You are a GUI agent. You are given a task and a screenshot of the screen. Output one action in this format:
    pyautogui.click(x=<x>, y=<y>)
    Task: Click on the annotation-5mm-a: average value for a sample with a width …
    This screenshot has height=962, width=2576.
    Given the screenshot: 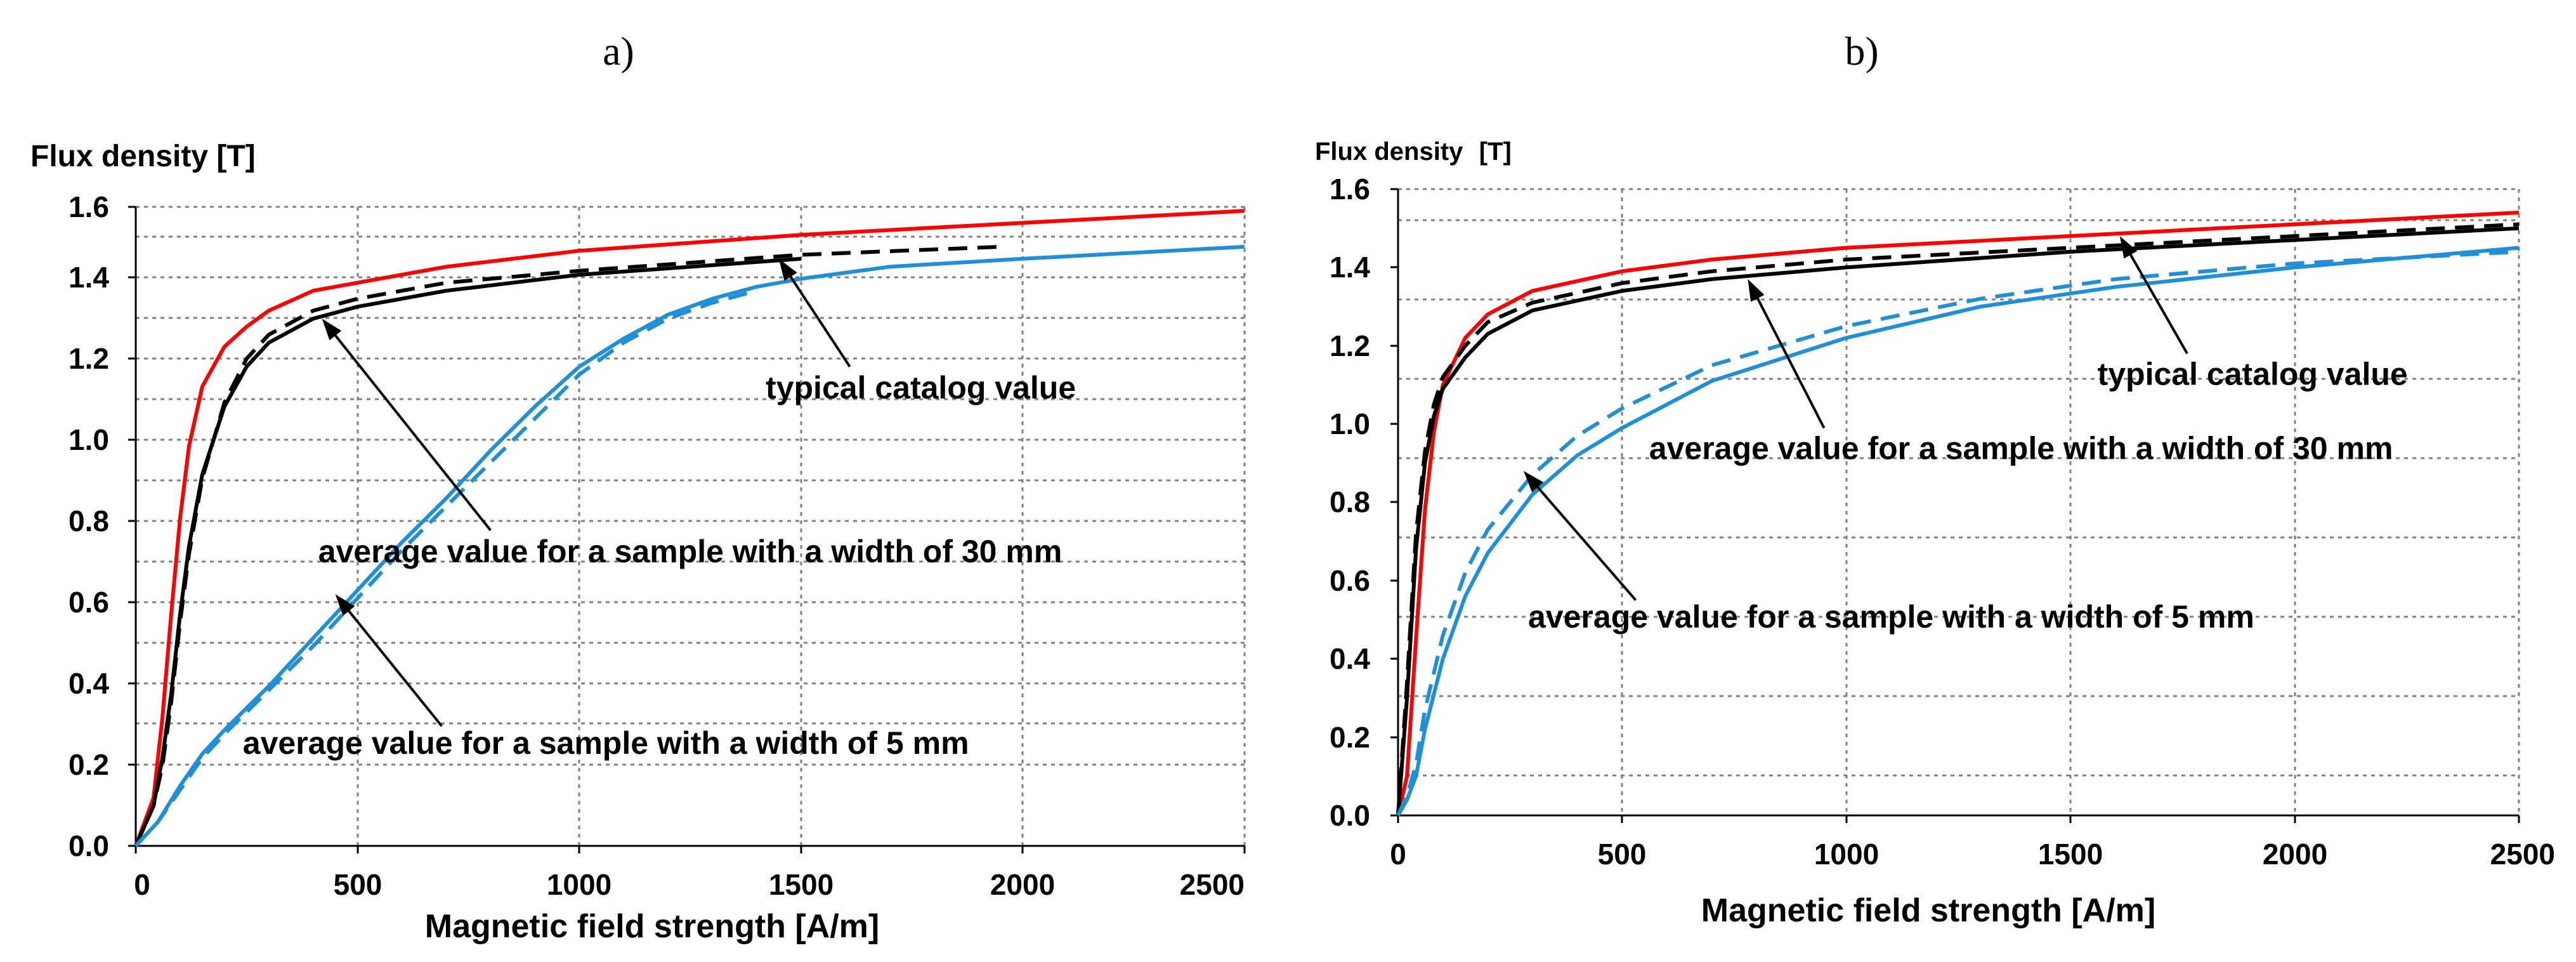 What is the action you would take?
    pyautogui.click(x=606, y=743)
    